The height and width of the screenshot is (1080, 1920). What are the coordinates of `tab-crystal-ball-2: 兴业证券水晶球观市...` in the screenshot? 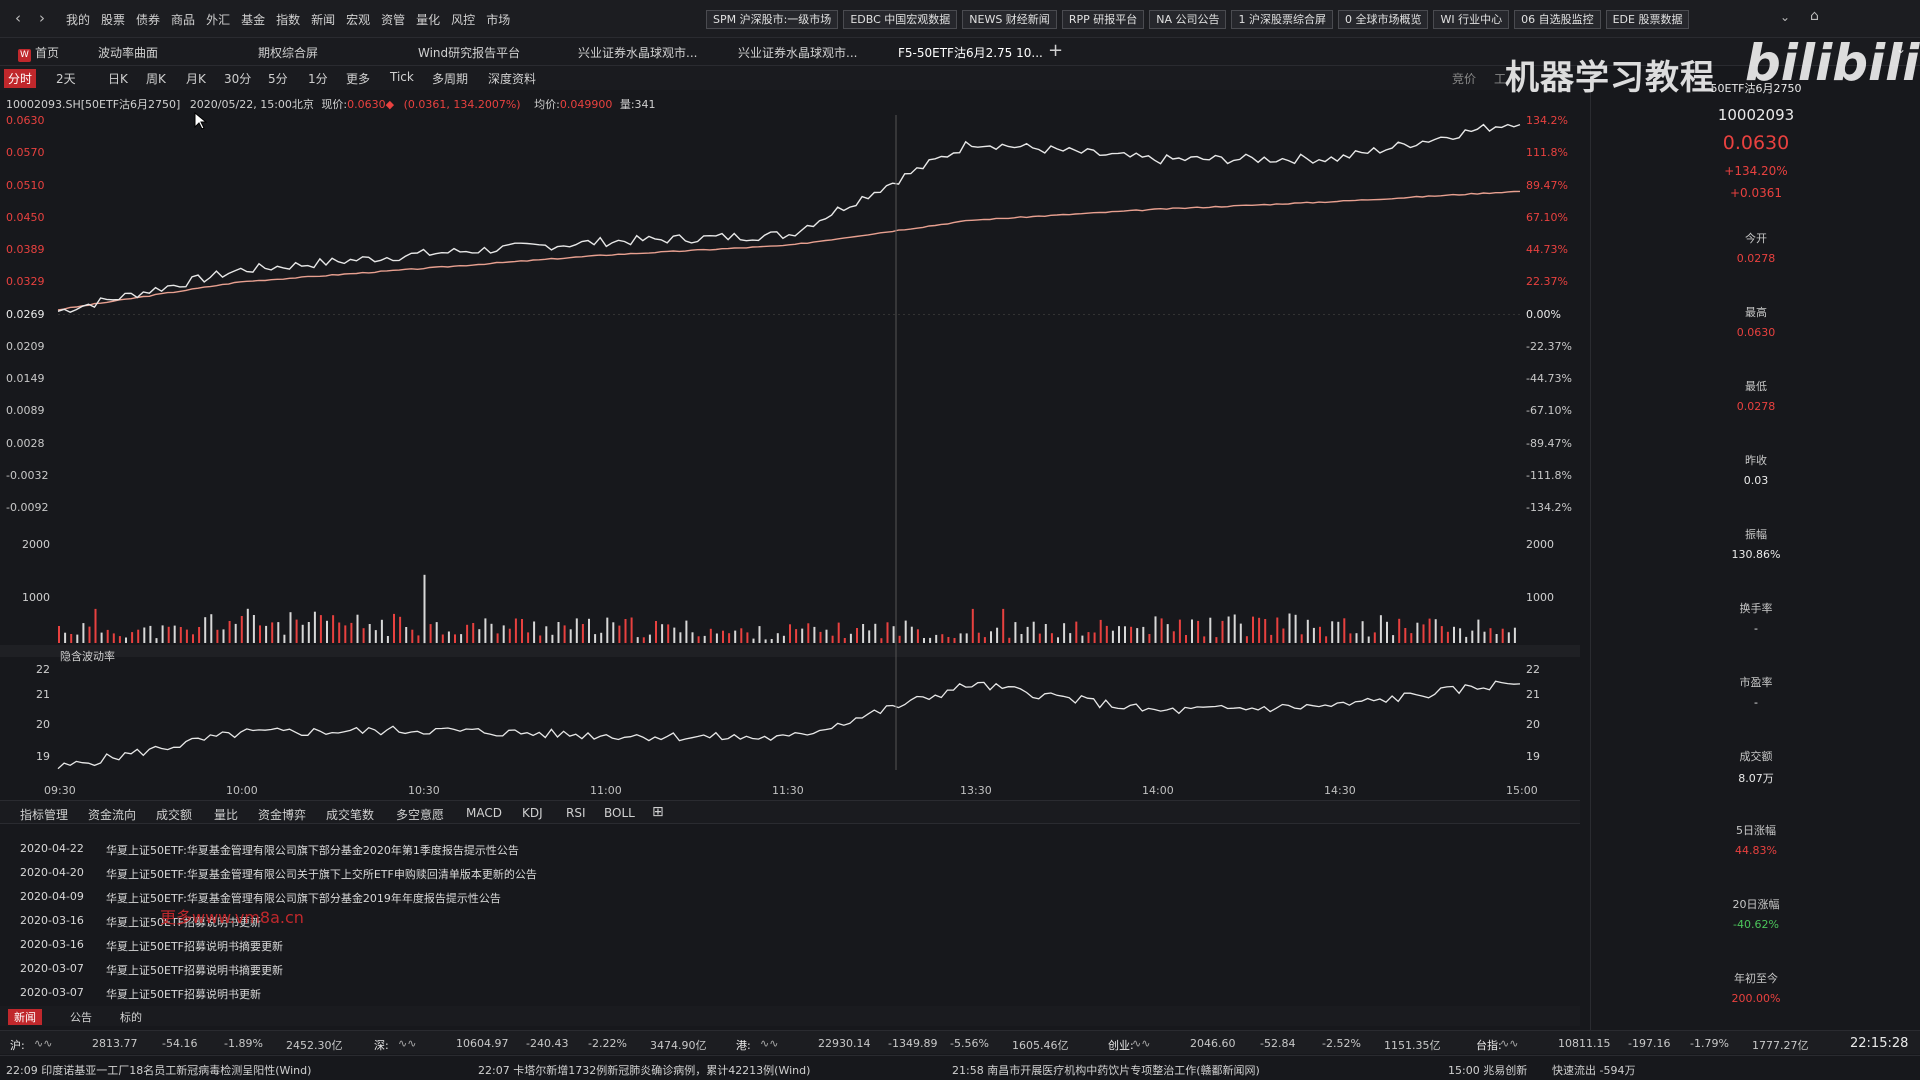 It's located at (798, 53).